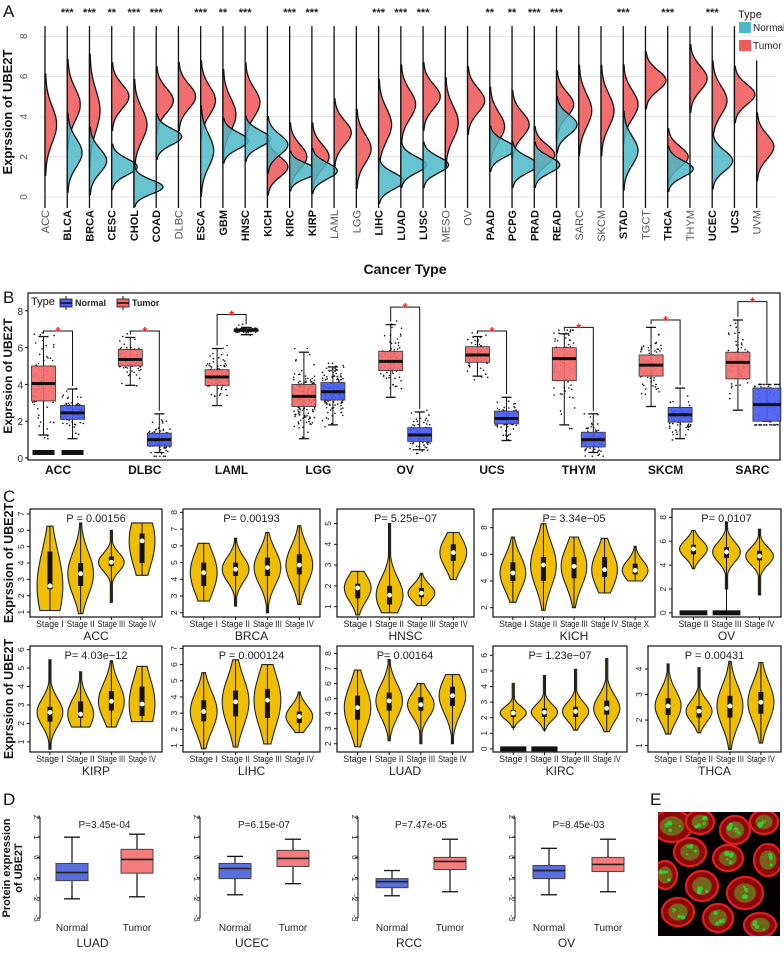 The image size is (784, 954). I want to click on significance-bracket, so click(752, 343).